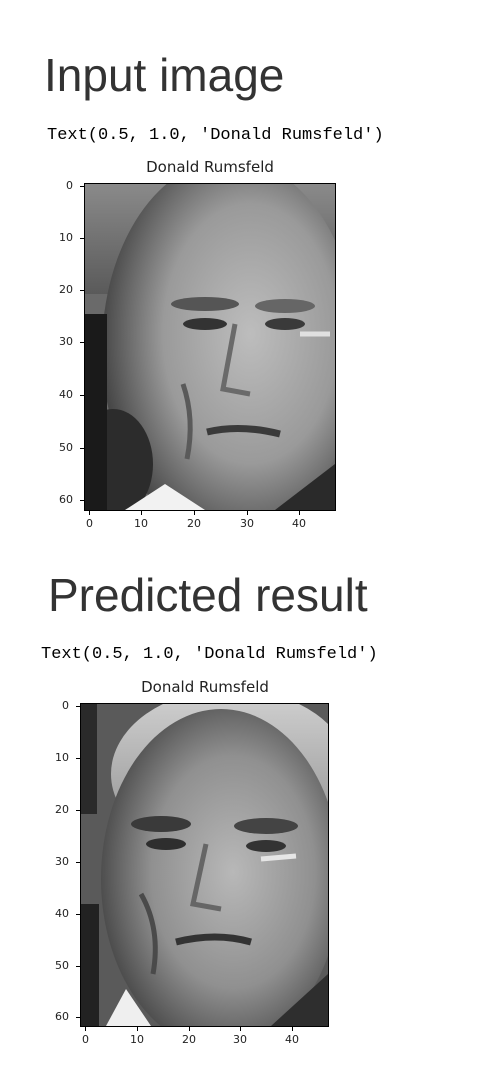 This screenshot has width=480, height=1068. I want to click on predicted-xtick: 10, so click(137, 1039).